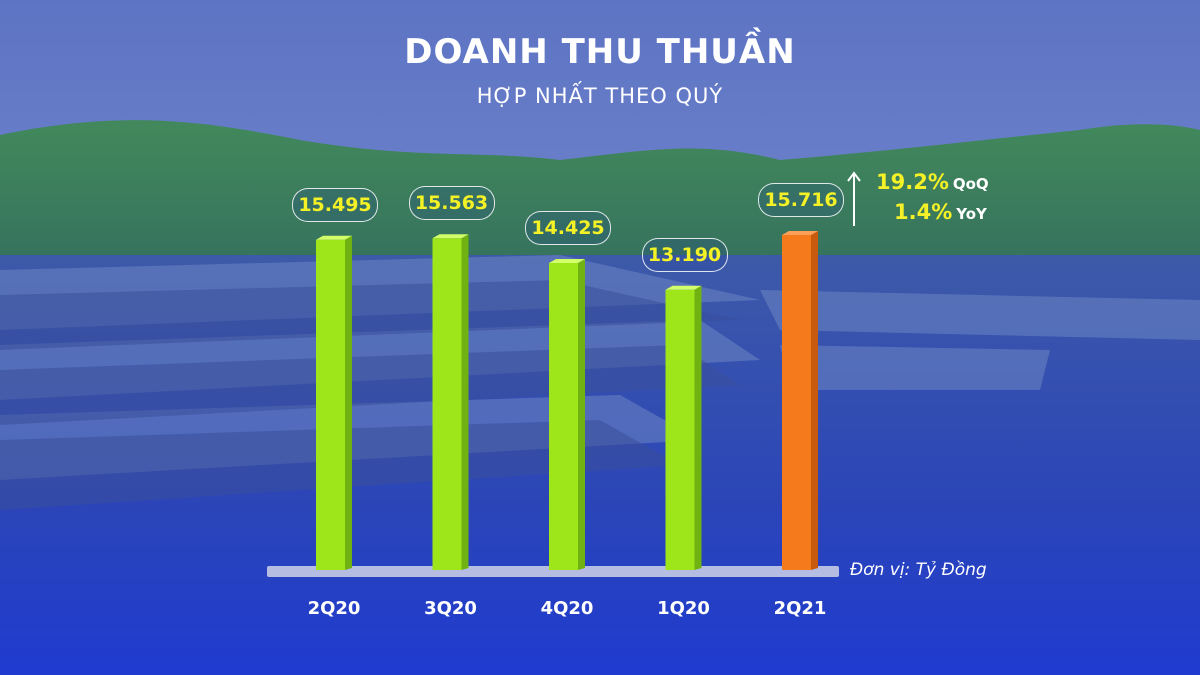  I want to click on unit-label: Đơn vị: Tỷ Đồng, so click(918, 570).